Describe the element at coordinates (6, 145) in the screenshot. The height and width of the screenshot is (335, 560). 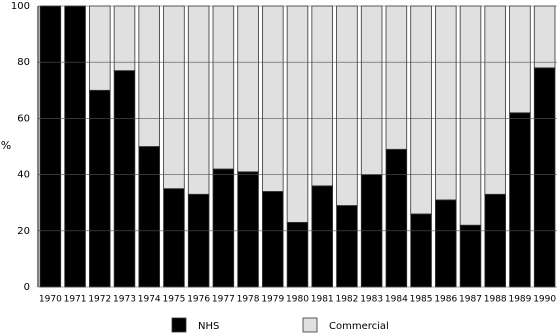
I see `y-axis-label: %` at that location.